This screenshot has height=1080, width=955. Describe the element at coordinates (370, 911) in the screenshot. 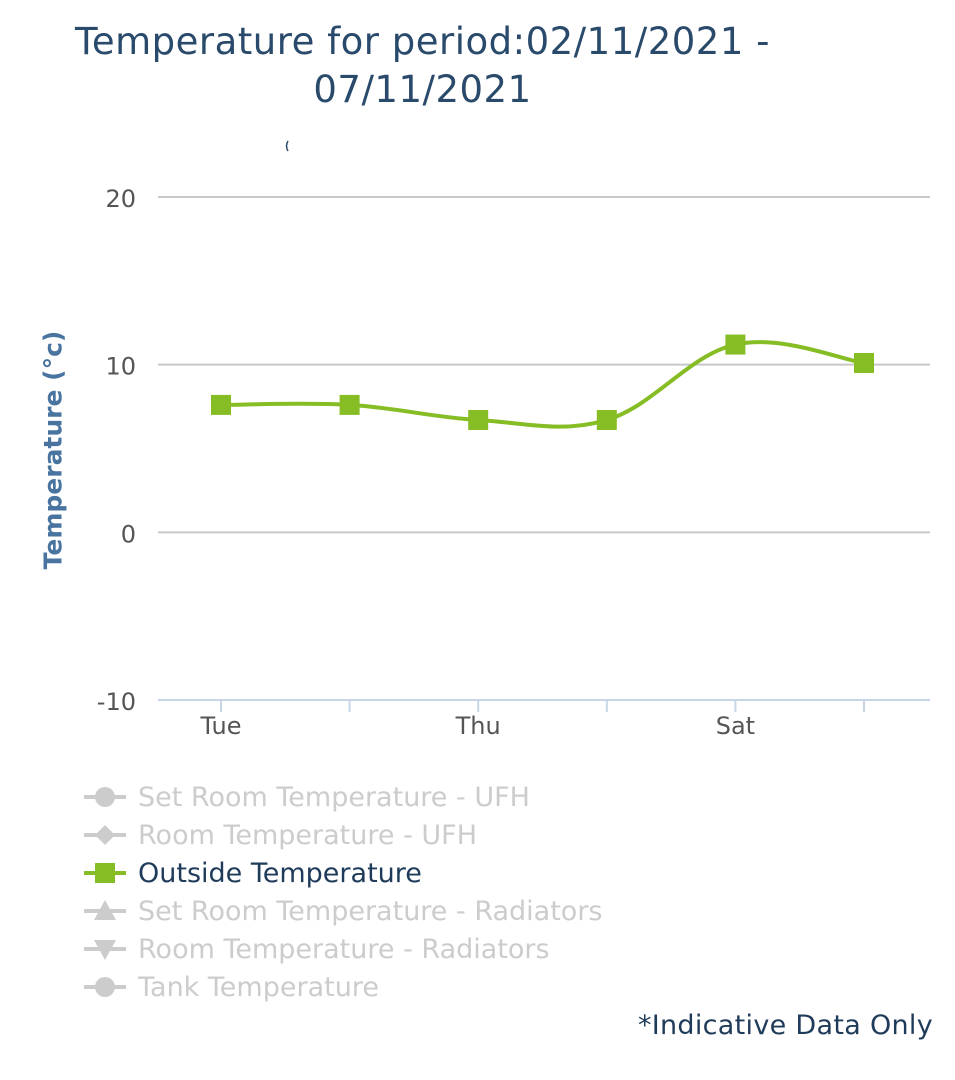

I see `legend-item-label: Set Room Temperature - Radiators` at that location.